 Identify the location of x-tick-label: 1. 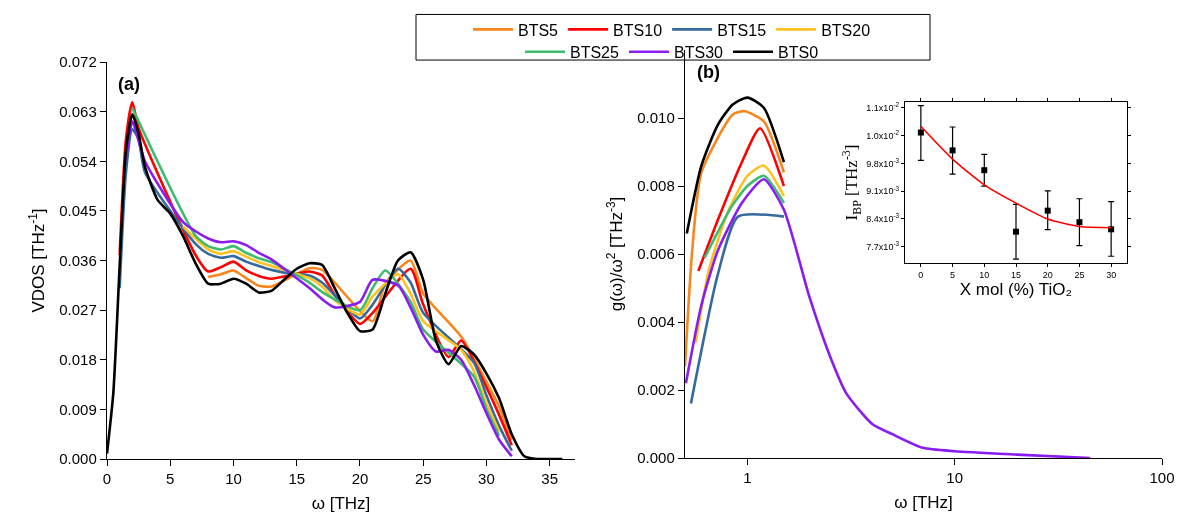
(747, 478).